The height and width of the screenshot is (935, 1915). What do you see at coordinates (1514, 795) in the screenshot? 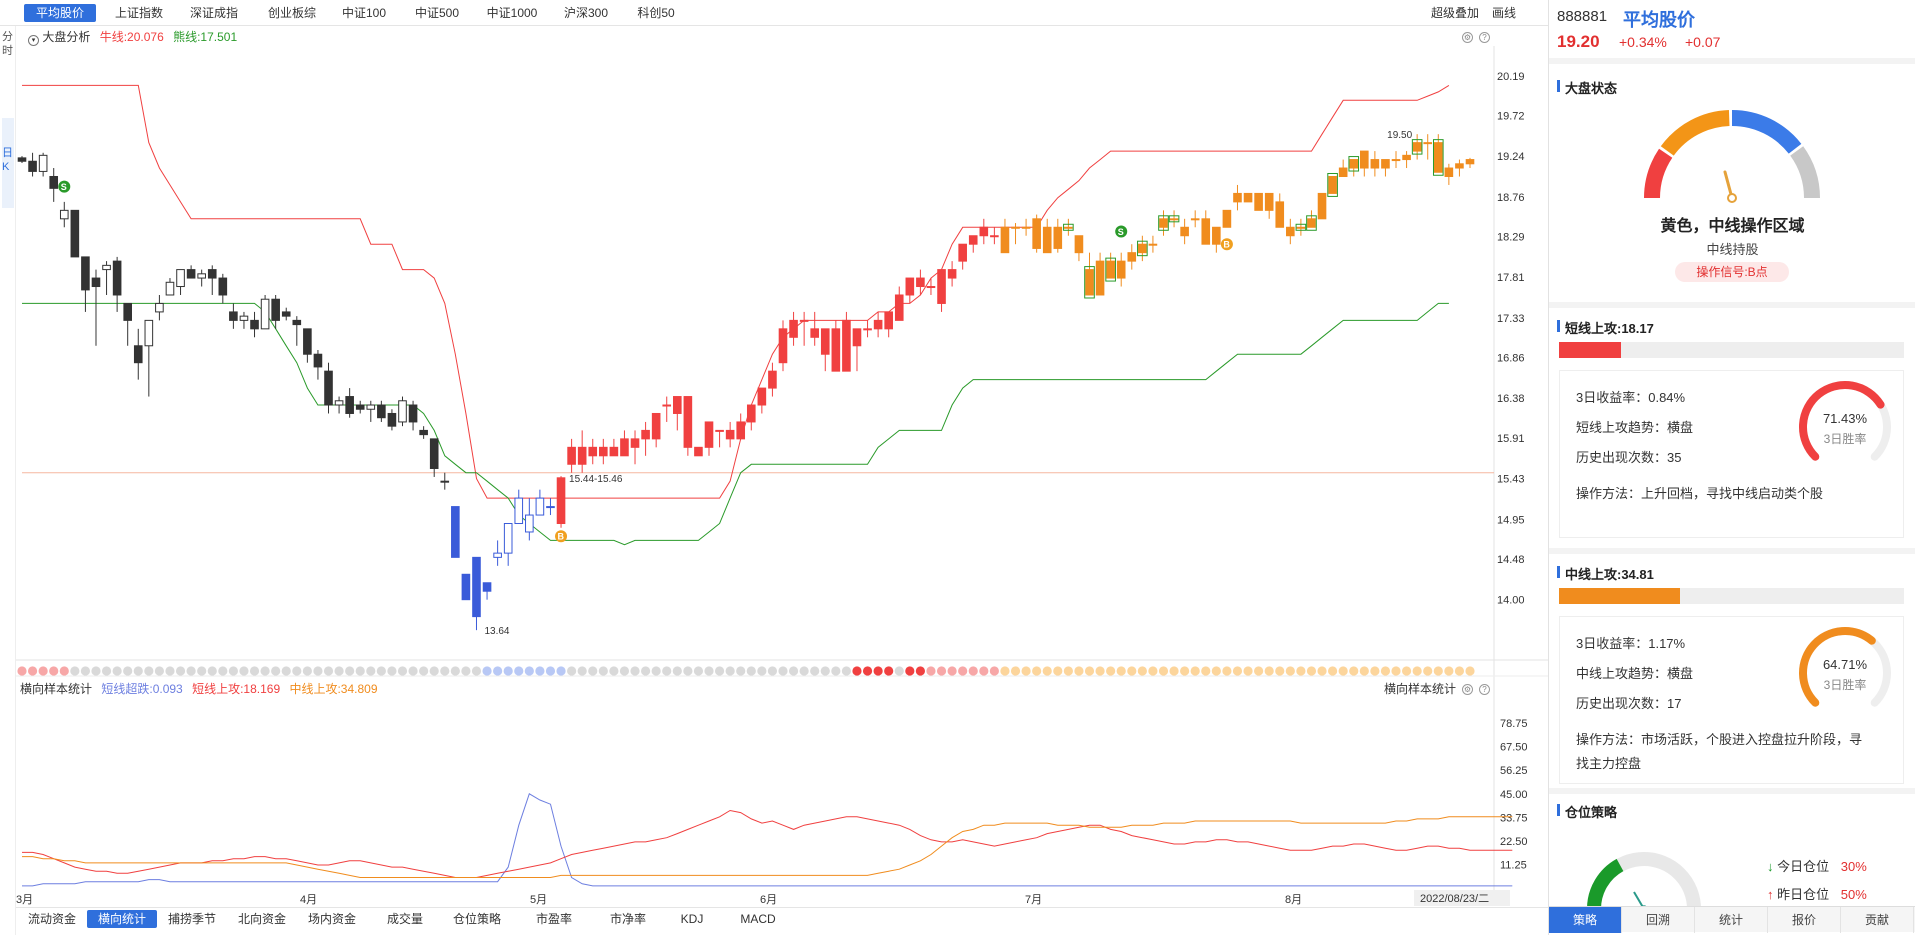
I see `lower-tick-3: 45.00` at bounding box center [1514, 795].